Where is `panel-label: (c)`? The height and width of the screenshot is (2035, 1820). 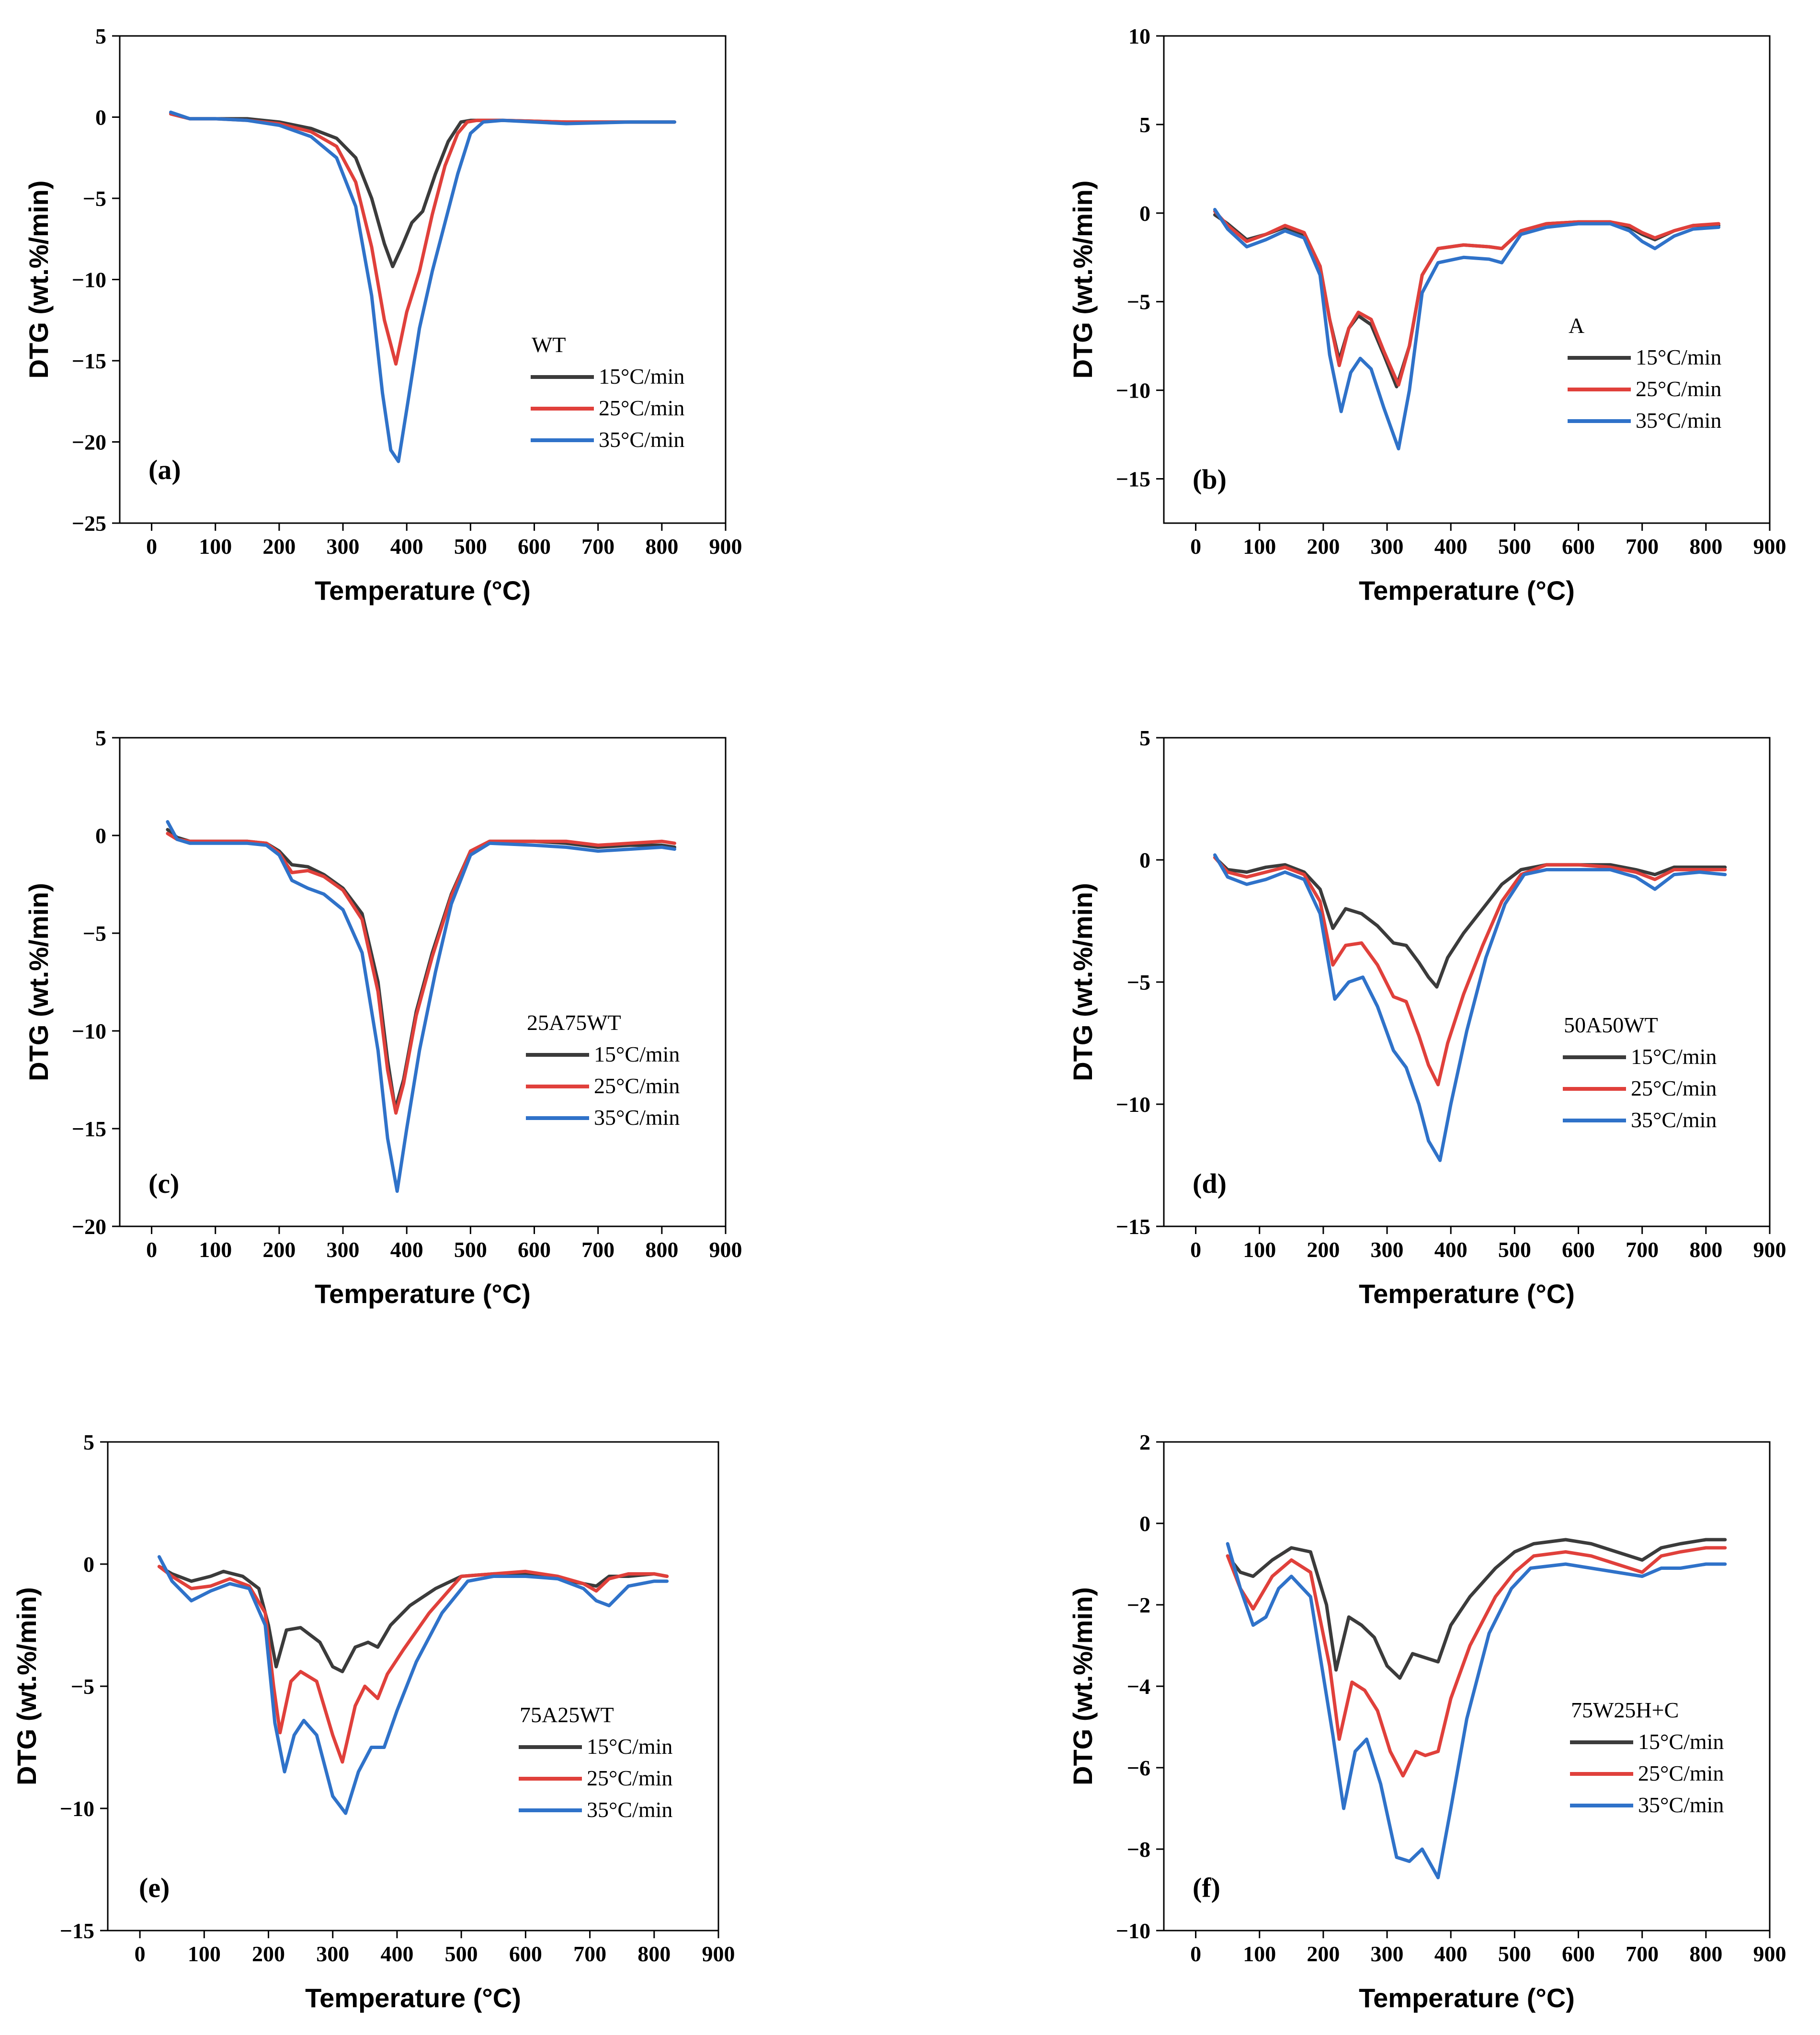 panel-label: (c) is located at coordinates (163, 1183).